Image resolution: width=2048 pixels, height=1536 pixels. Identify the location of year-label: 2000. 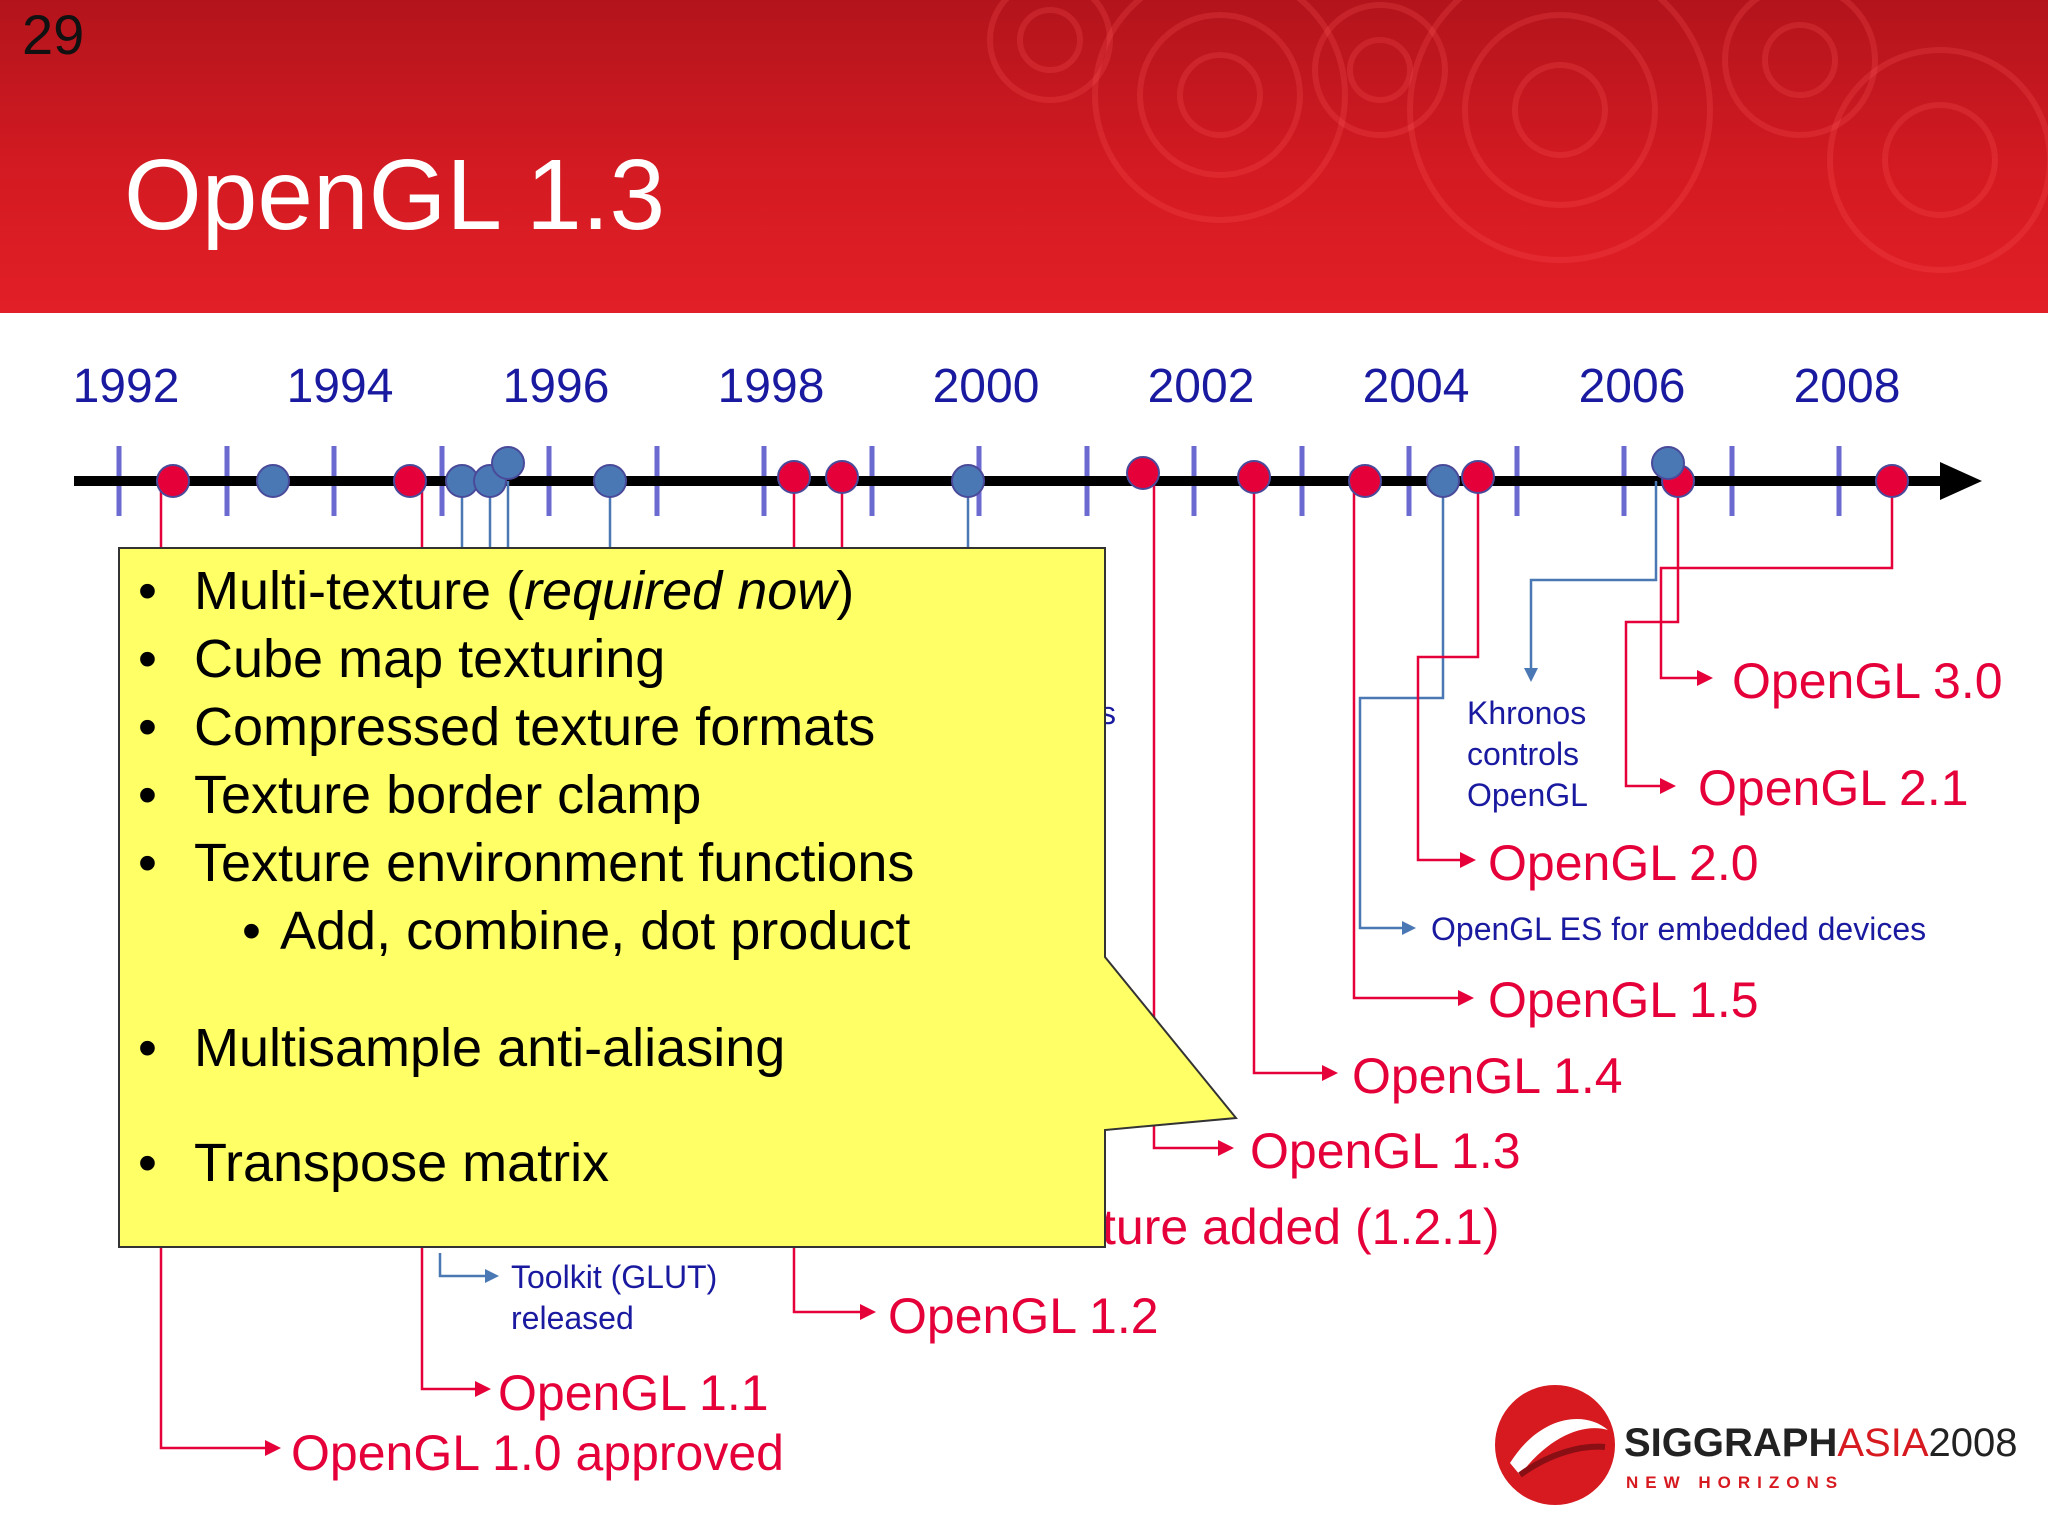
(986, 386).